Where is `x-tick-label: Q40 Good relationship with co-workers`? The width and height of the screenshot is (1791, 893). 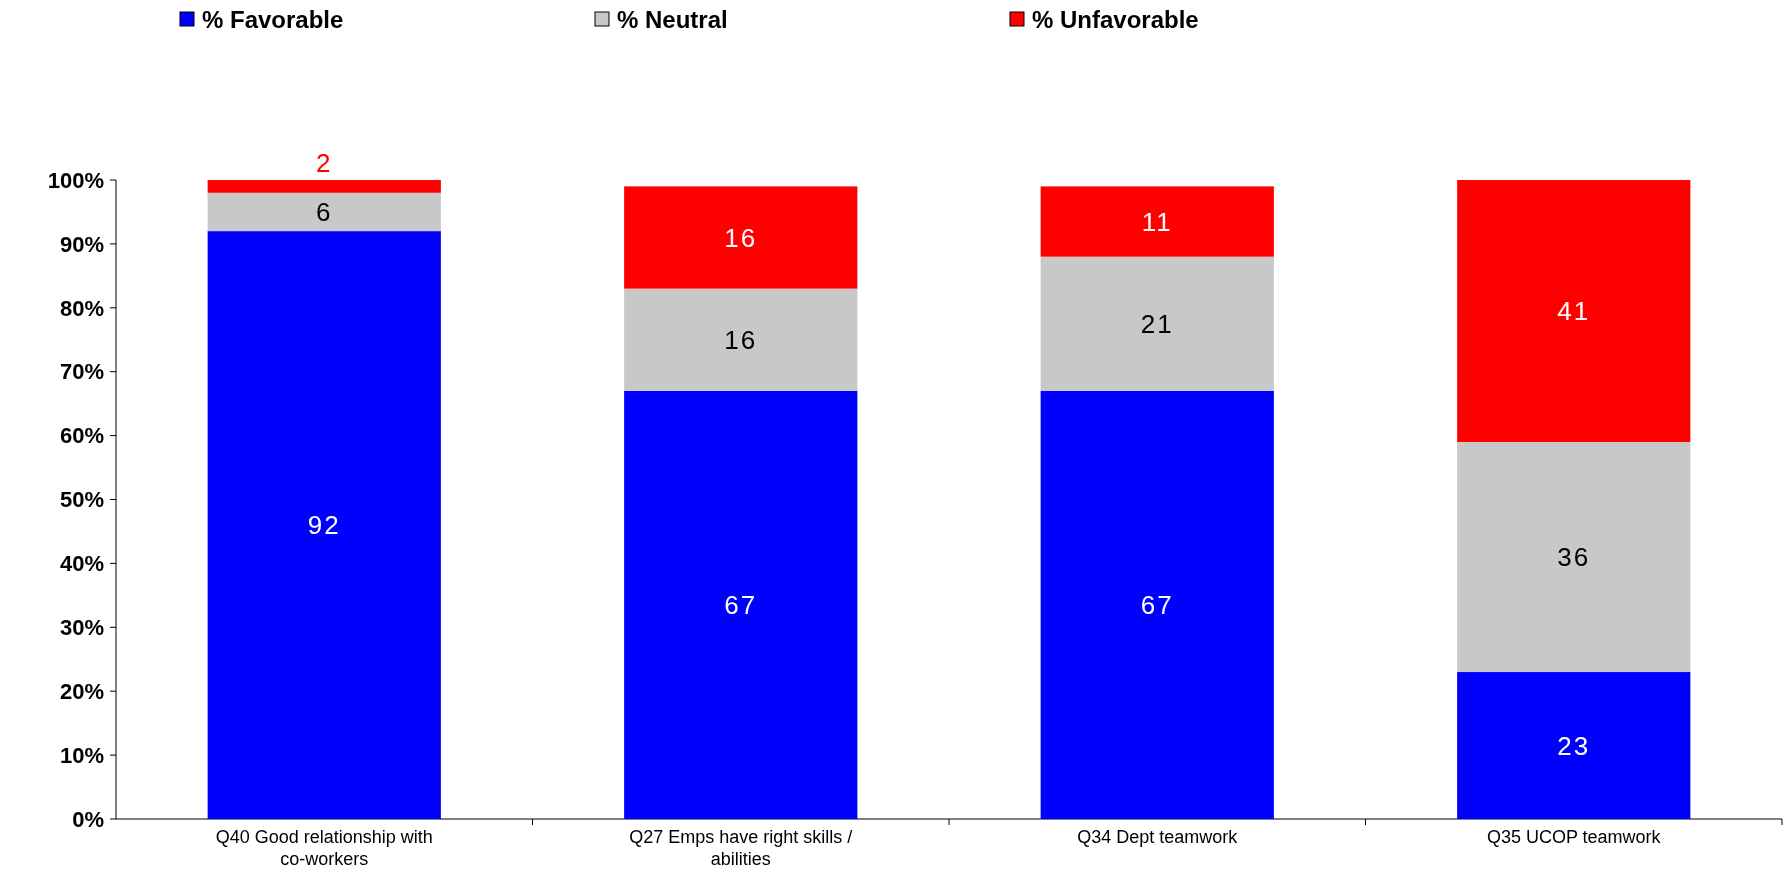
x-tick-label: Q40 Good relationship with co-workers is located at coordinates (324, 848).